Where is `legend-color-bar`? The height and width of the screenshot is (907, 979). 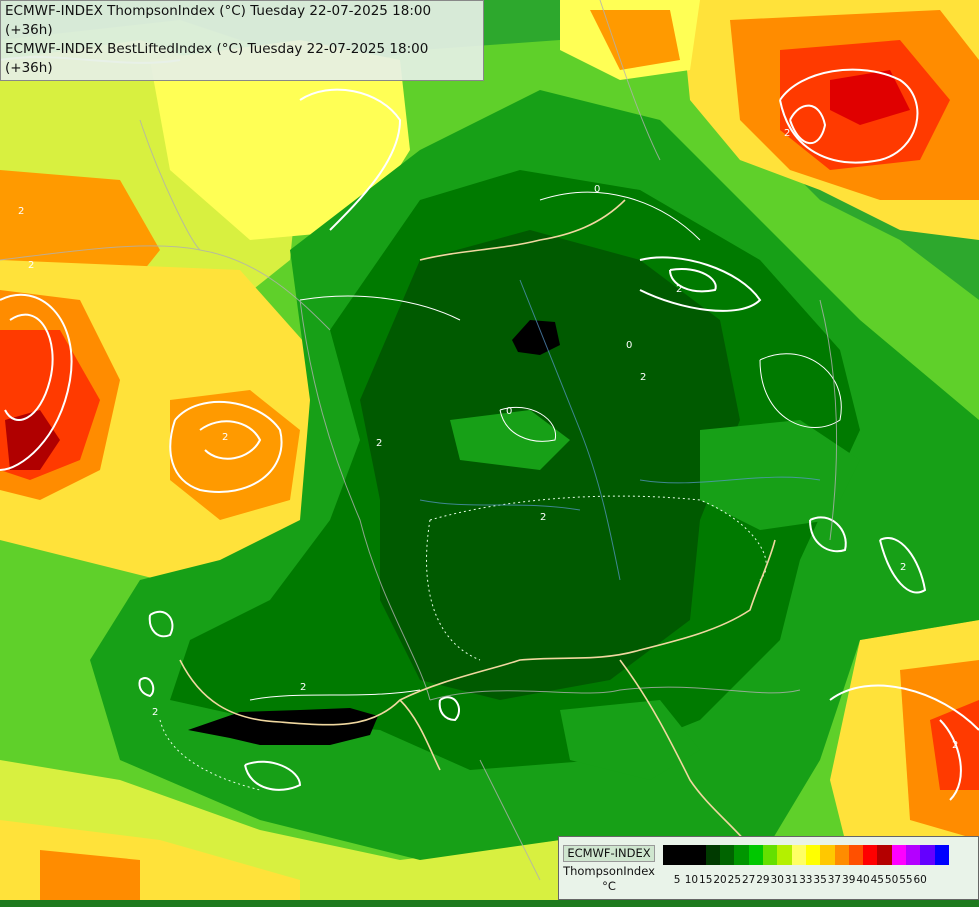 legend-color-bar is located at coordinates (806, 855).